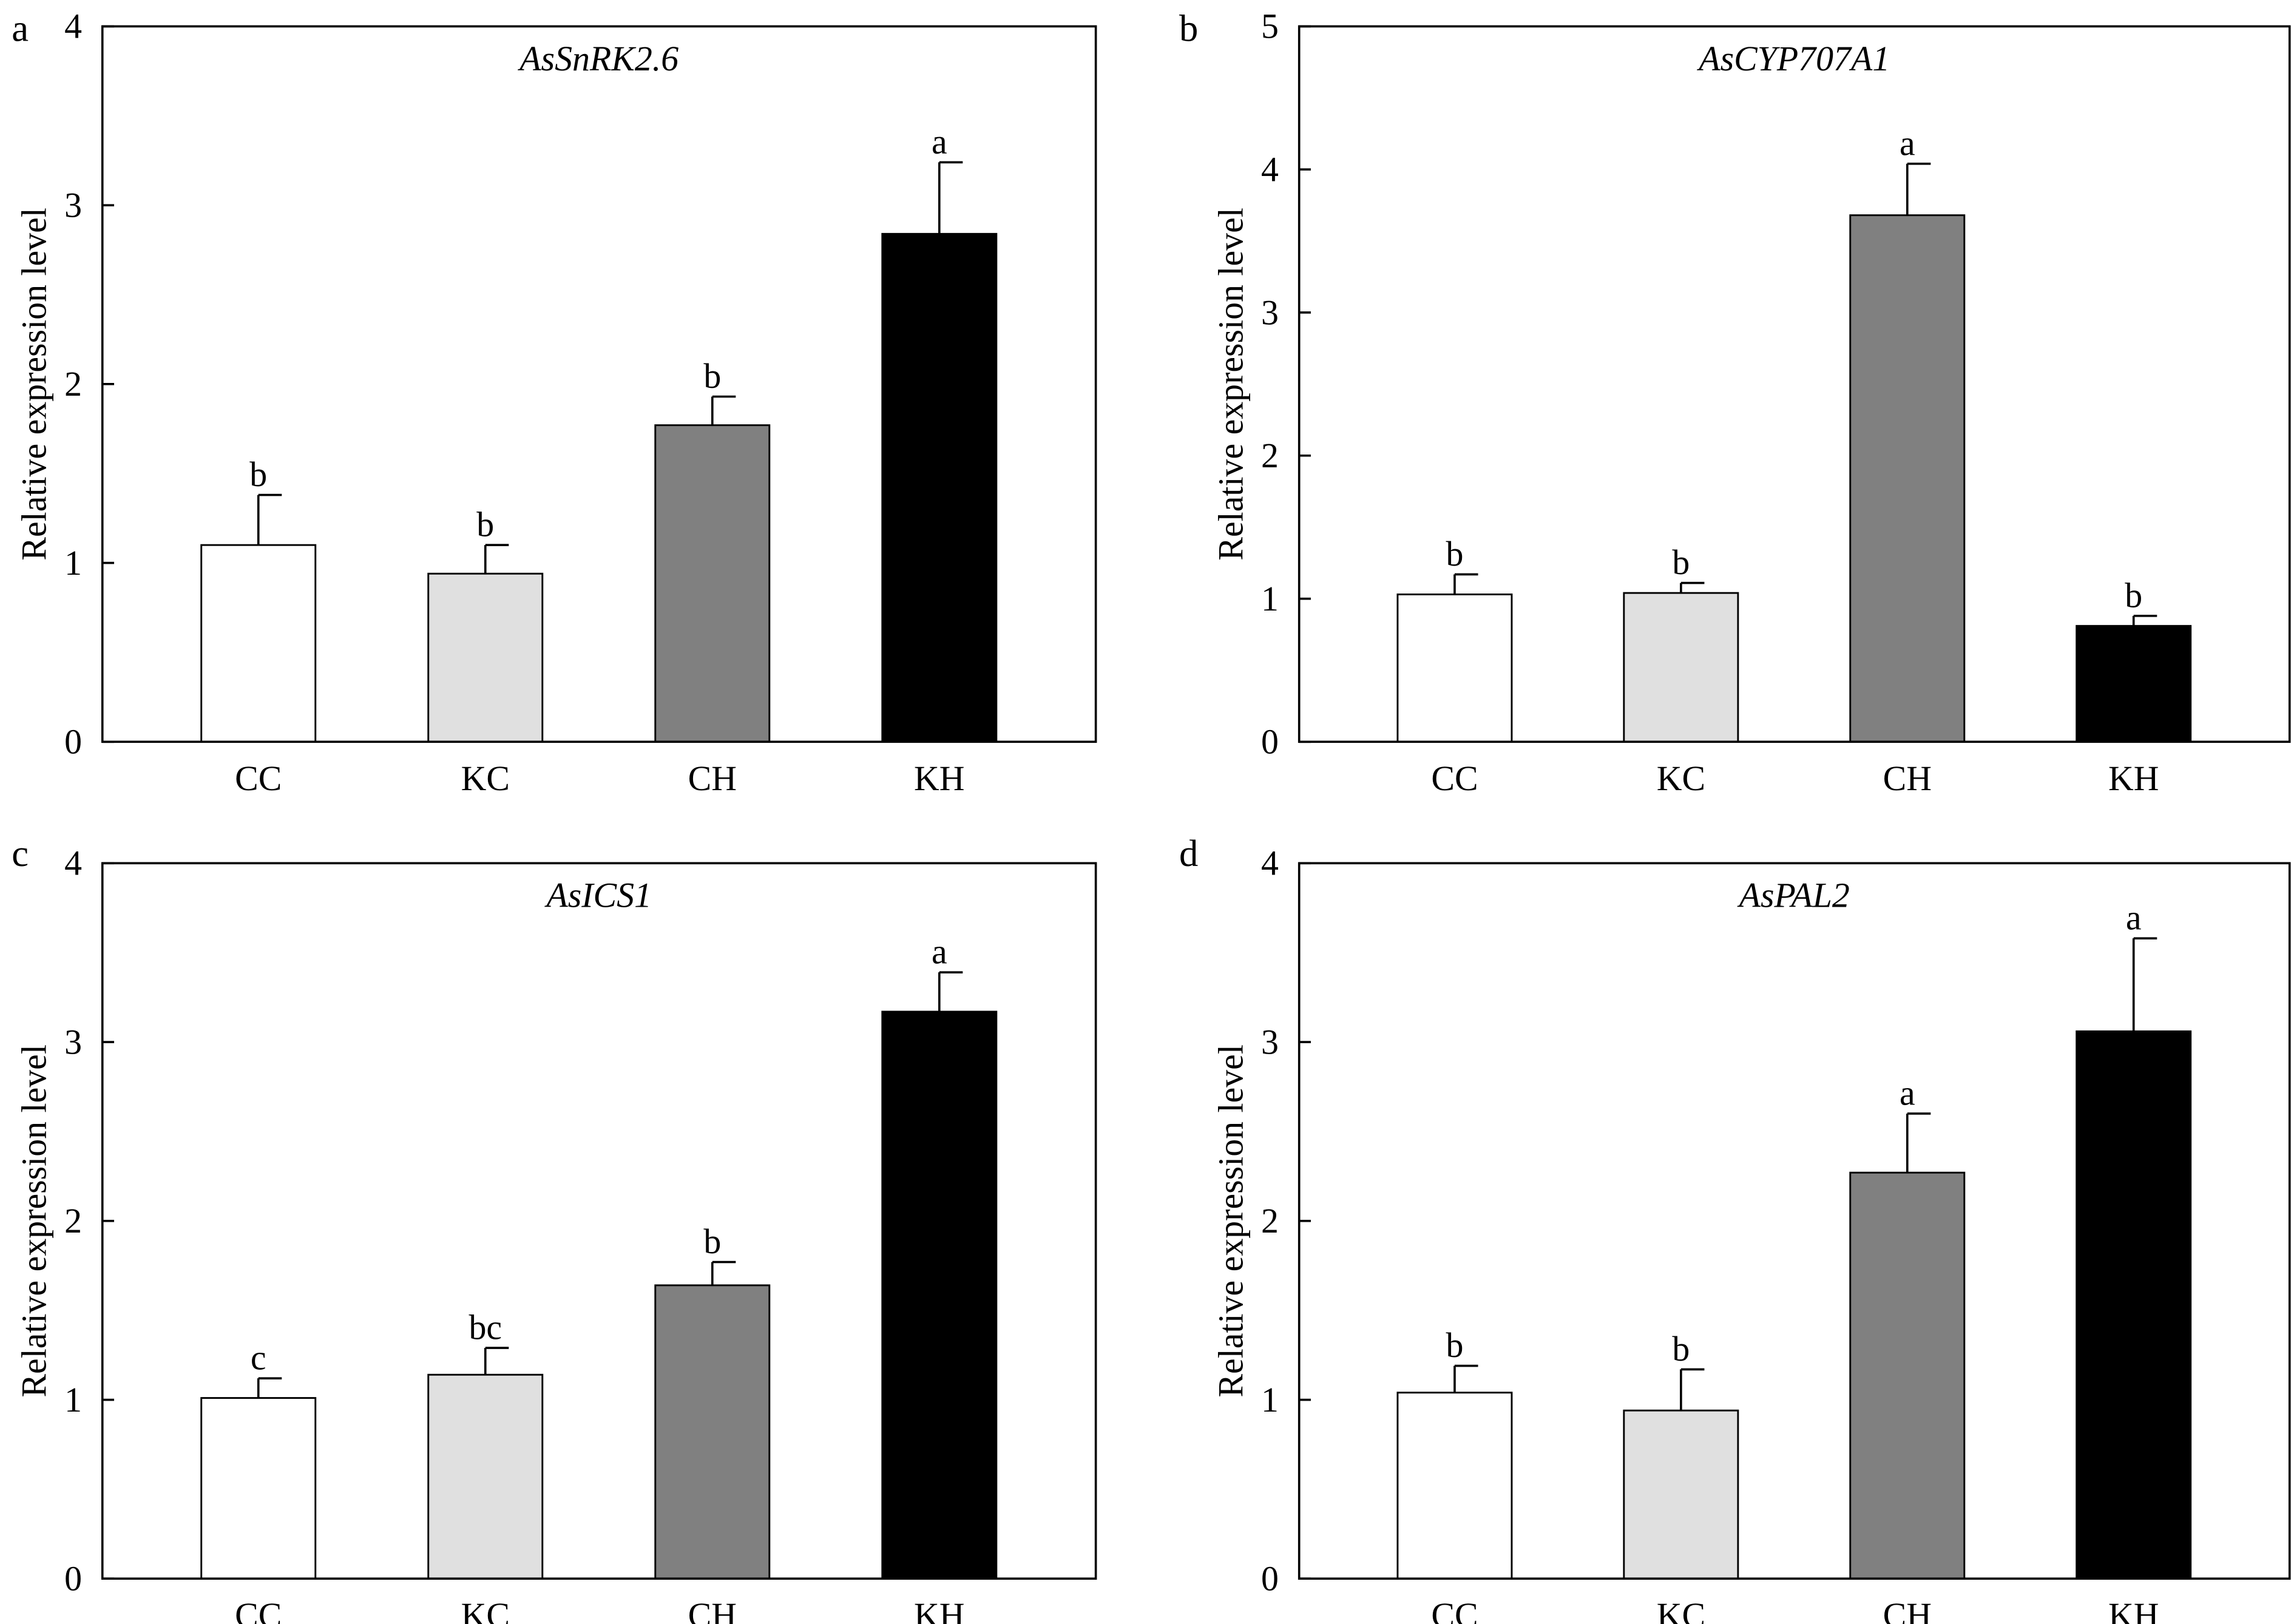 Image resolution: width=2294 pixels, height=1624 pixels. I want to click on panel-letter: d, so click(1188, 854).